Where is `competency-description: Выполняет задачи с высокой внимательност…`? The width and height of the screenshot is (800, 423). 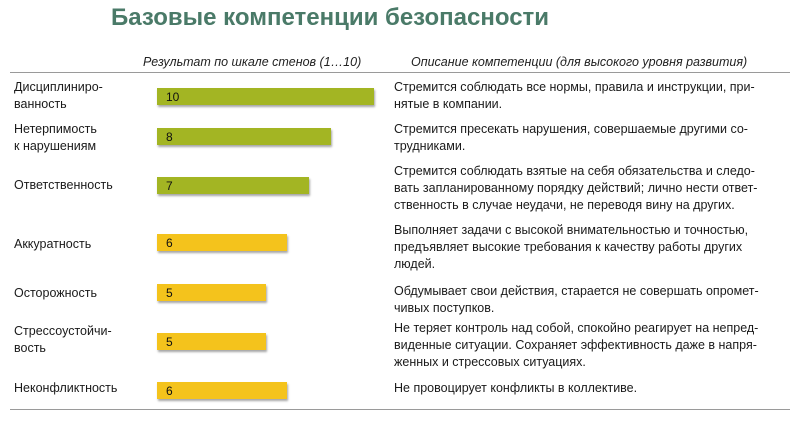 competency-description: Выполняет задачи с высокой внимательност… is located at coordinates (571, 247).